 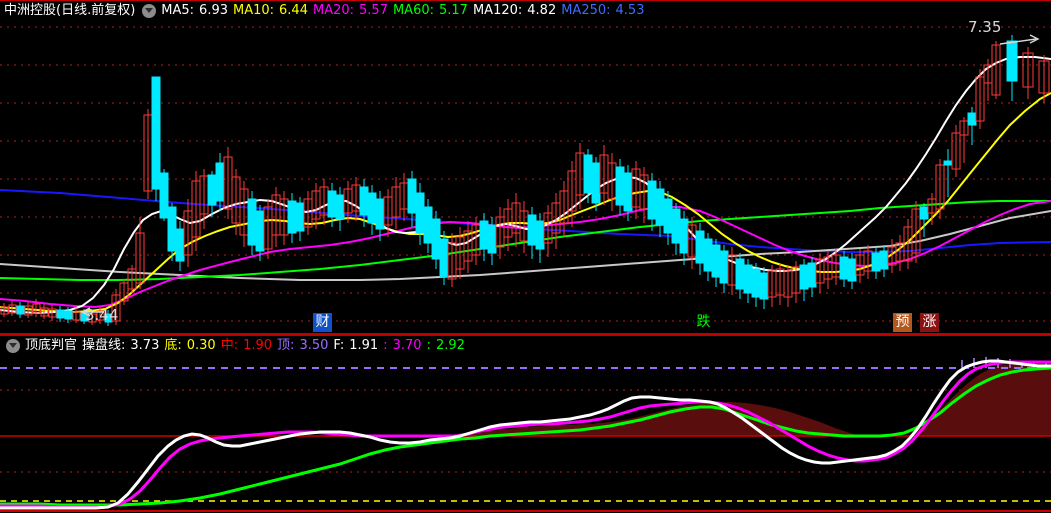 I want to click on signal-marker-cai: 财, so click(x=322, y=322).